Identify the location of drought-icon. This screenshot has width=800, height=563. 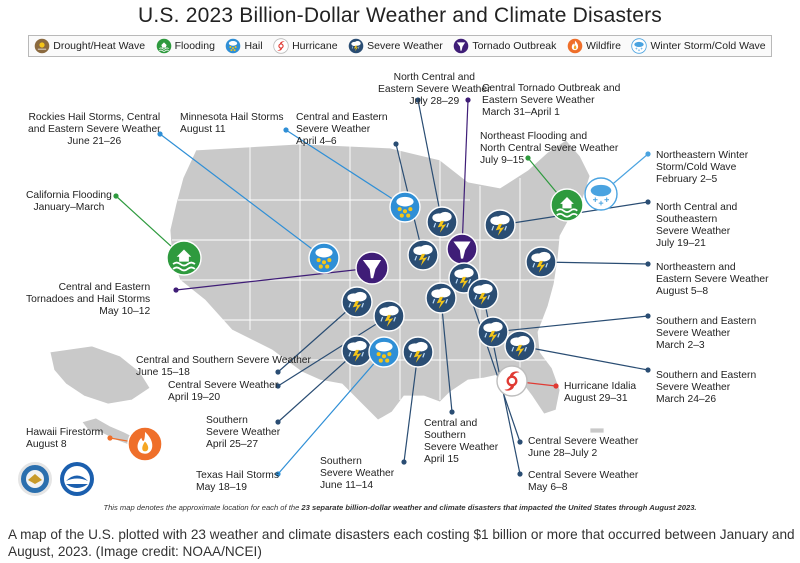
(42, 46).